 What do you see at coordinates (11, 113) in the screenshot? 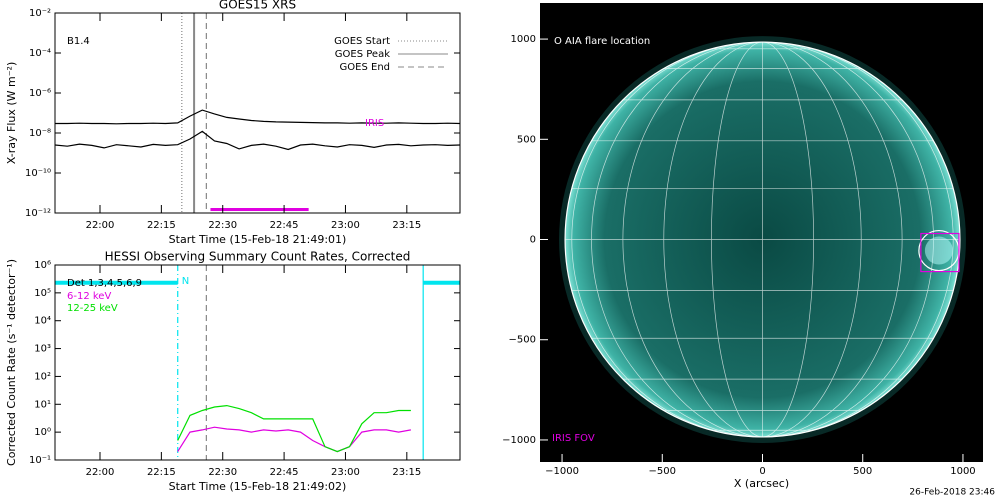
I see `y-axis-label: X-ray Flux (W m⁻²)` at bounding box center [11, 113].